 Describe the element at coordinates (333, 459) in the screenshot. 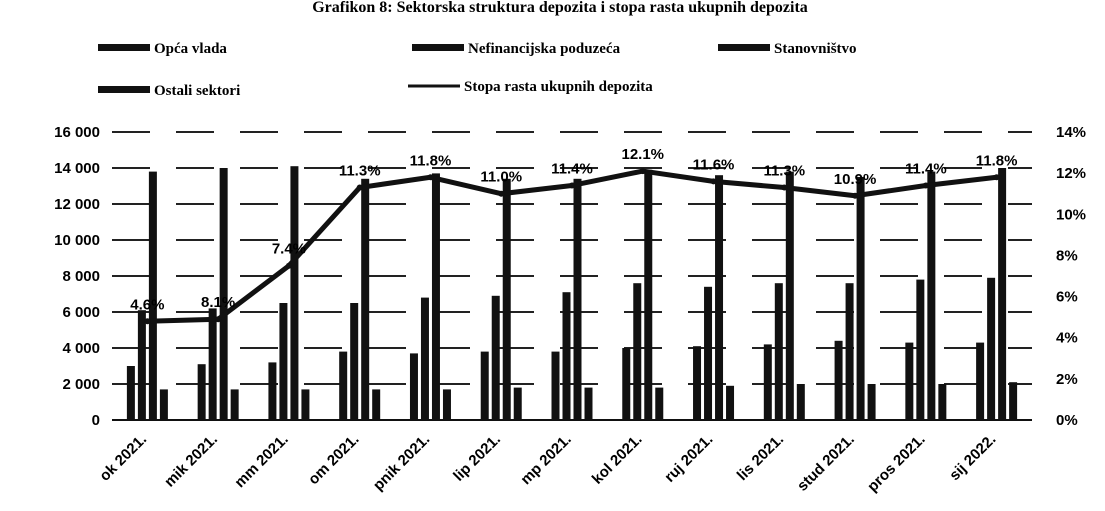

I see `x-tick-label: om 2021.` at that location.